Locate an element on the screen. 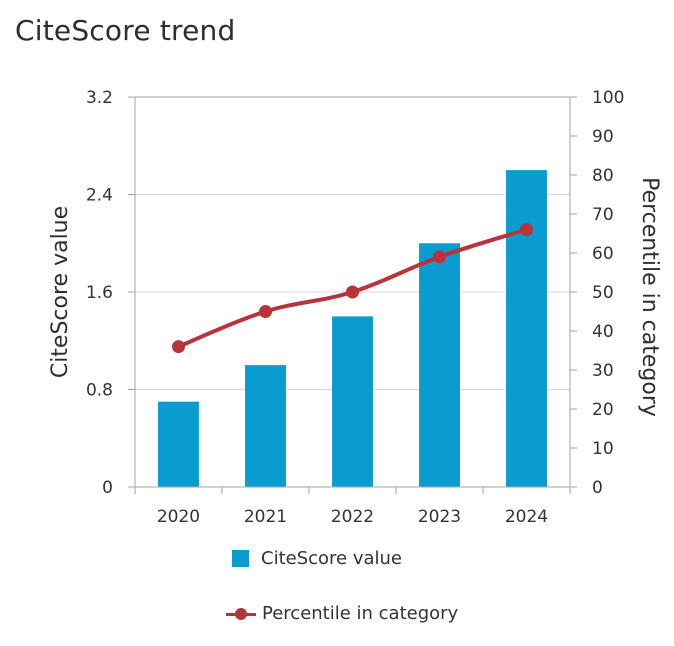  y2-tick-label: 40 is located at coordinates (603, 332).